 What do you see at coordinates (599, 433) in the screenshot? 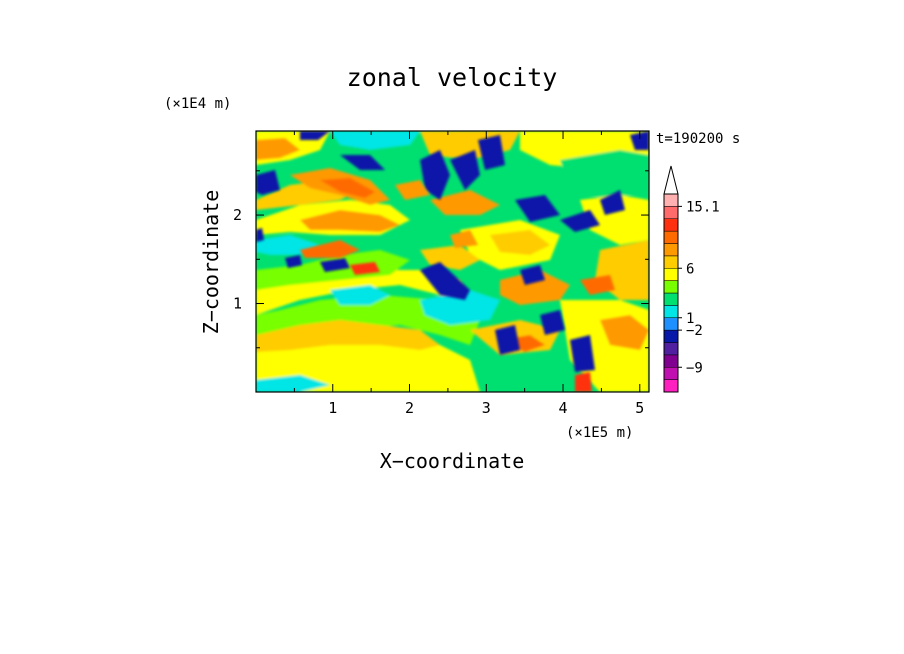
I see `x-scale-label: (×1E5 m)` at bounding box center [599, 433].